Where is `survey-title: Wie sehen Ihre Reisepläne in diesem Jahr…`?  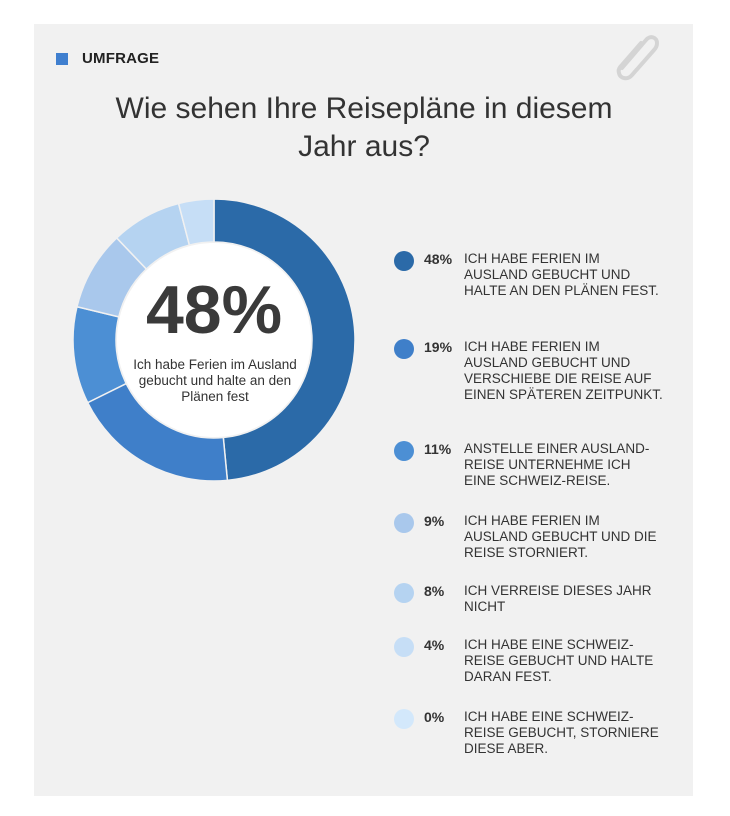
survey-title: Wie sehen Ihre Reisepläne in diesem Jahr… is located at coordinates (364, 128).